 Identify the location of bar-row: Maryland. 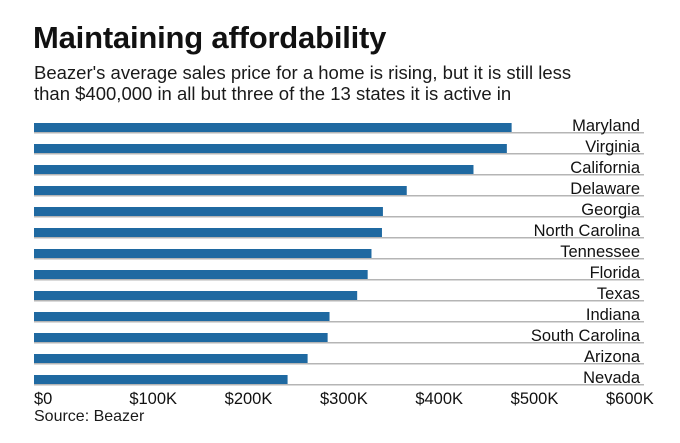
(339, 126).